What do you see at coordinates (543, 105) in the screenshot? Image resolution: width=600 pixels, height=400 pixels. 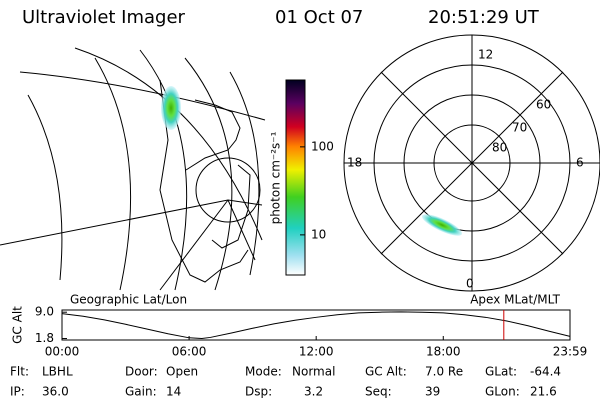 I see `lat-label: 60` at bounding box center [543, 105].